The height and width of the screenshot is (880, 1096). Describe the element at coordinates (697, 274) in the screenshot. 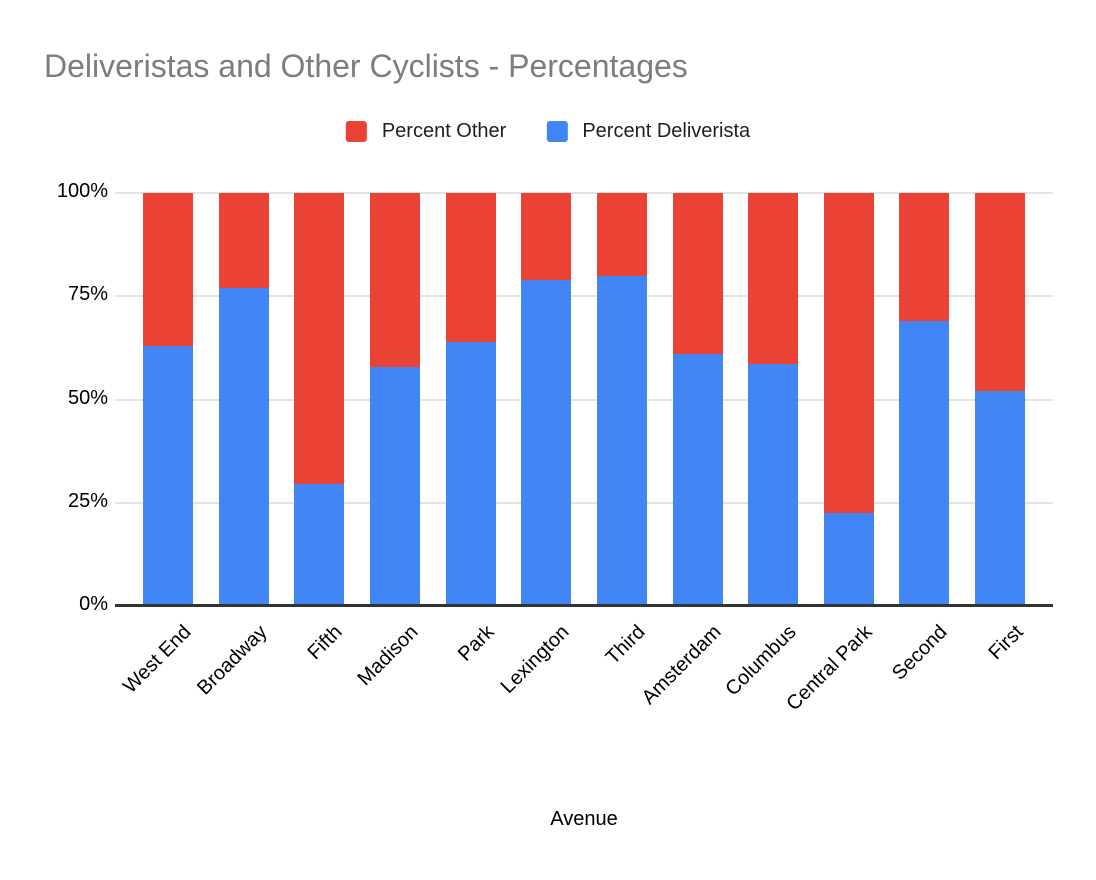

I see `bar-other-amsterdam` at that location.